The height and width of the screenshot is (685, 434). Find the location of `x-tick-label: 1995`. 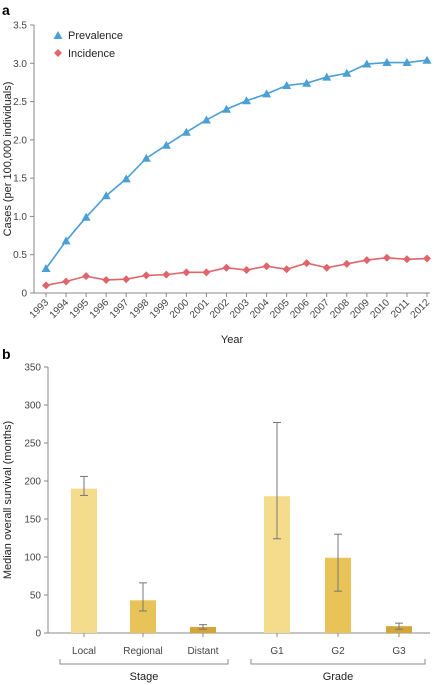

x-tick-label: 1995 is located at coordinates (80, 309).